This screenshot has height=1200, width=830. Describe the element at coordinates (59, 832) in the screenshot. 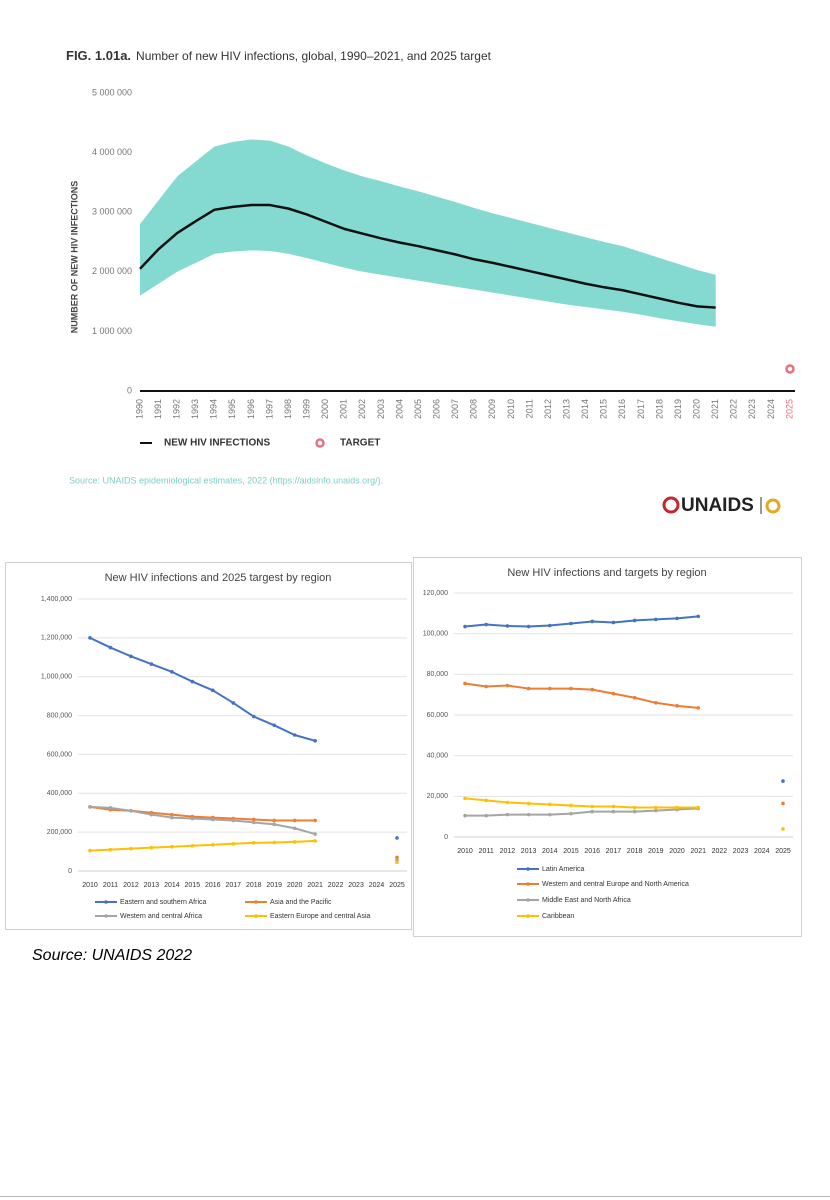

I see `y-tick-label: 200,000` at that location.